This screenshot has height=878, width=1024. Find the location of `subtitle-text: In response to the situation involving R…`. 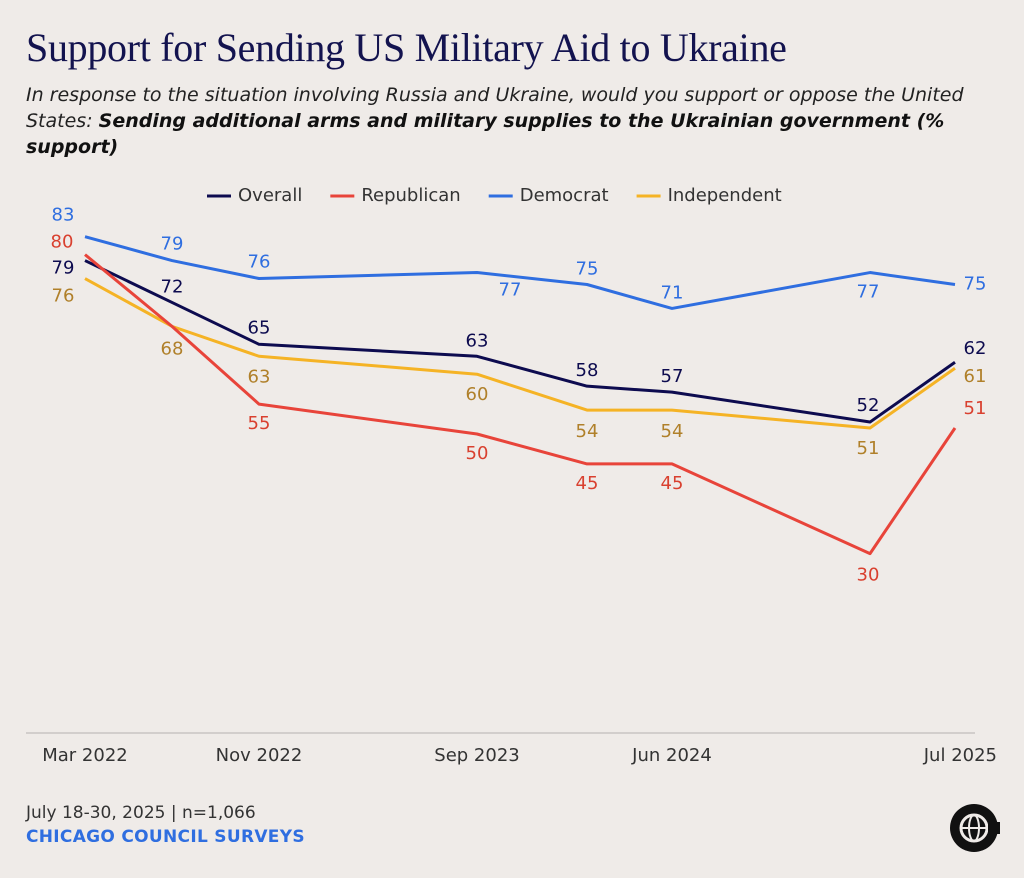

subtitle-text: In response to the situation involving R… is located at coordinates (495, 108).